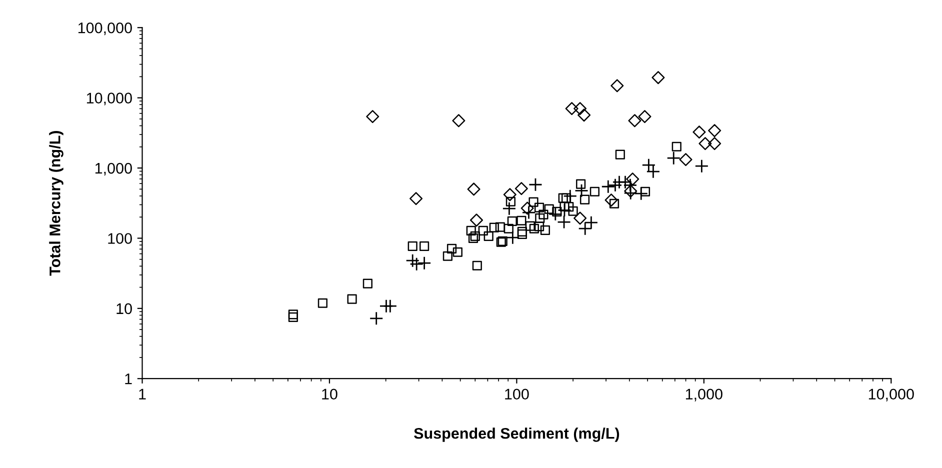 This screenshot has height=468, width=942. What do you see at coordinates (330, 394) in the screenshot?
I see `x-tick-label: 10` at bounding box center [330, 394].